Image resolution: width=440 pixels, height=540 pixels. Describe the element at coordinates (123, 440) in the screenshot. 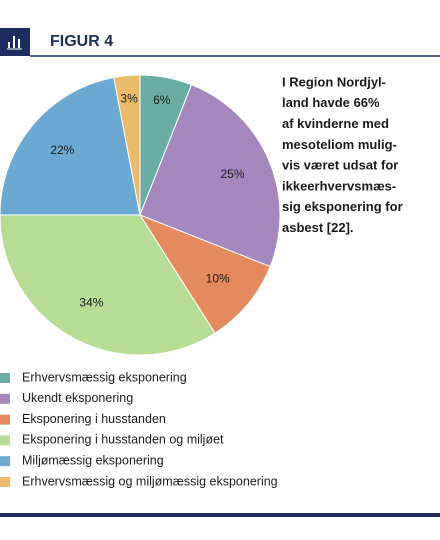

I see `legend-label: Eksponering i husstanden og miljøet` at that location.